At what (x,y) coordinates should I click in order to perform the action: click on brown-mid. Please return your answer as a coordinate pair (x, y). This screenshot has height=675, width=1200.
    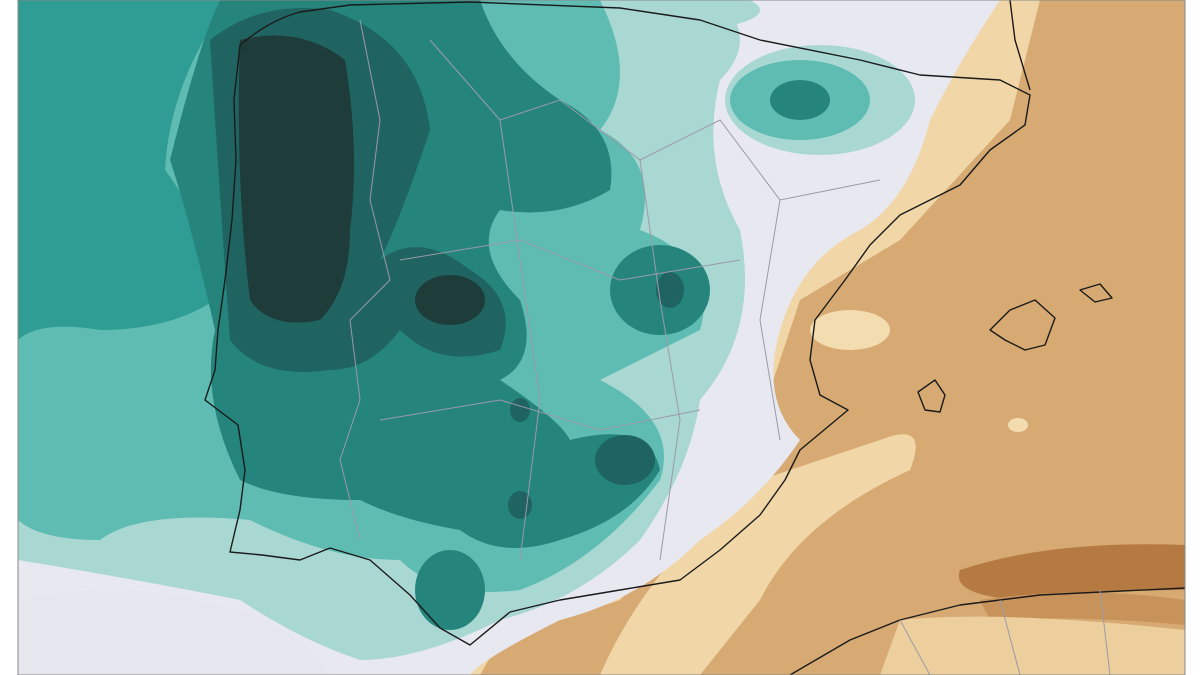
    Looking at the image, I should click on (1082, 608).